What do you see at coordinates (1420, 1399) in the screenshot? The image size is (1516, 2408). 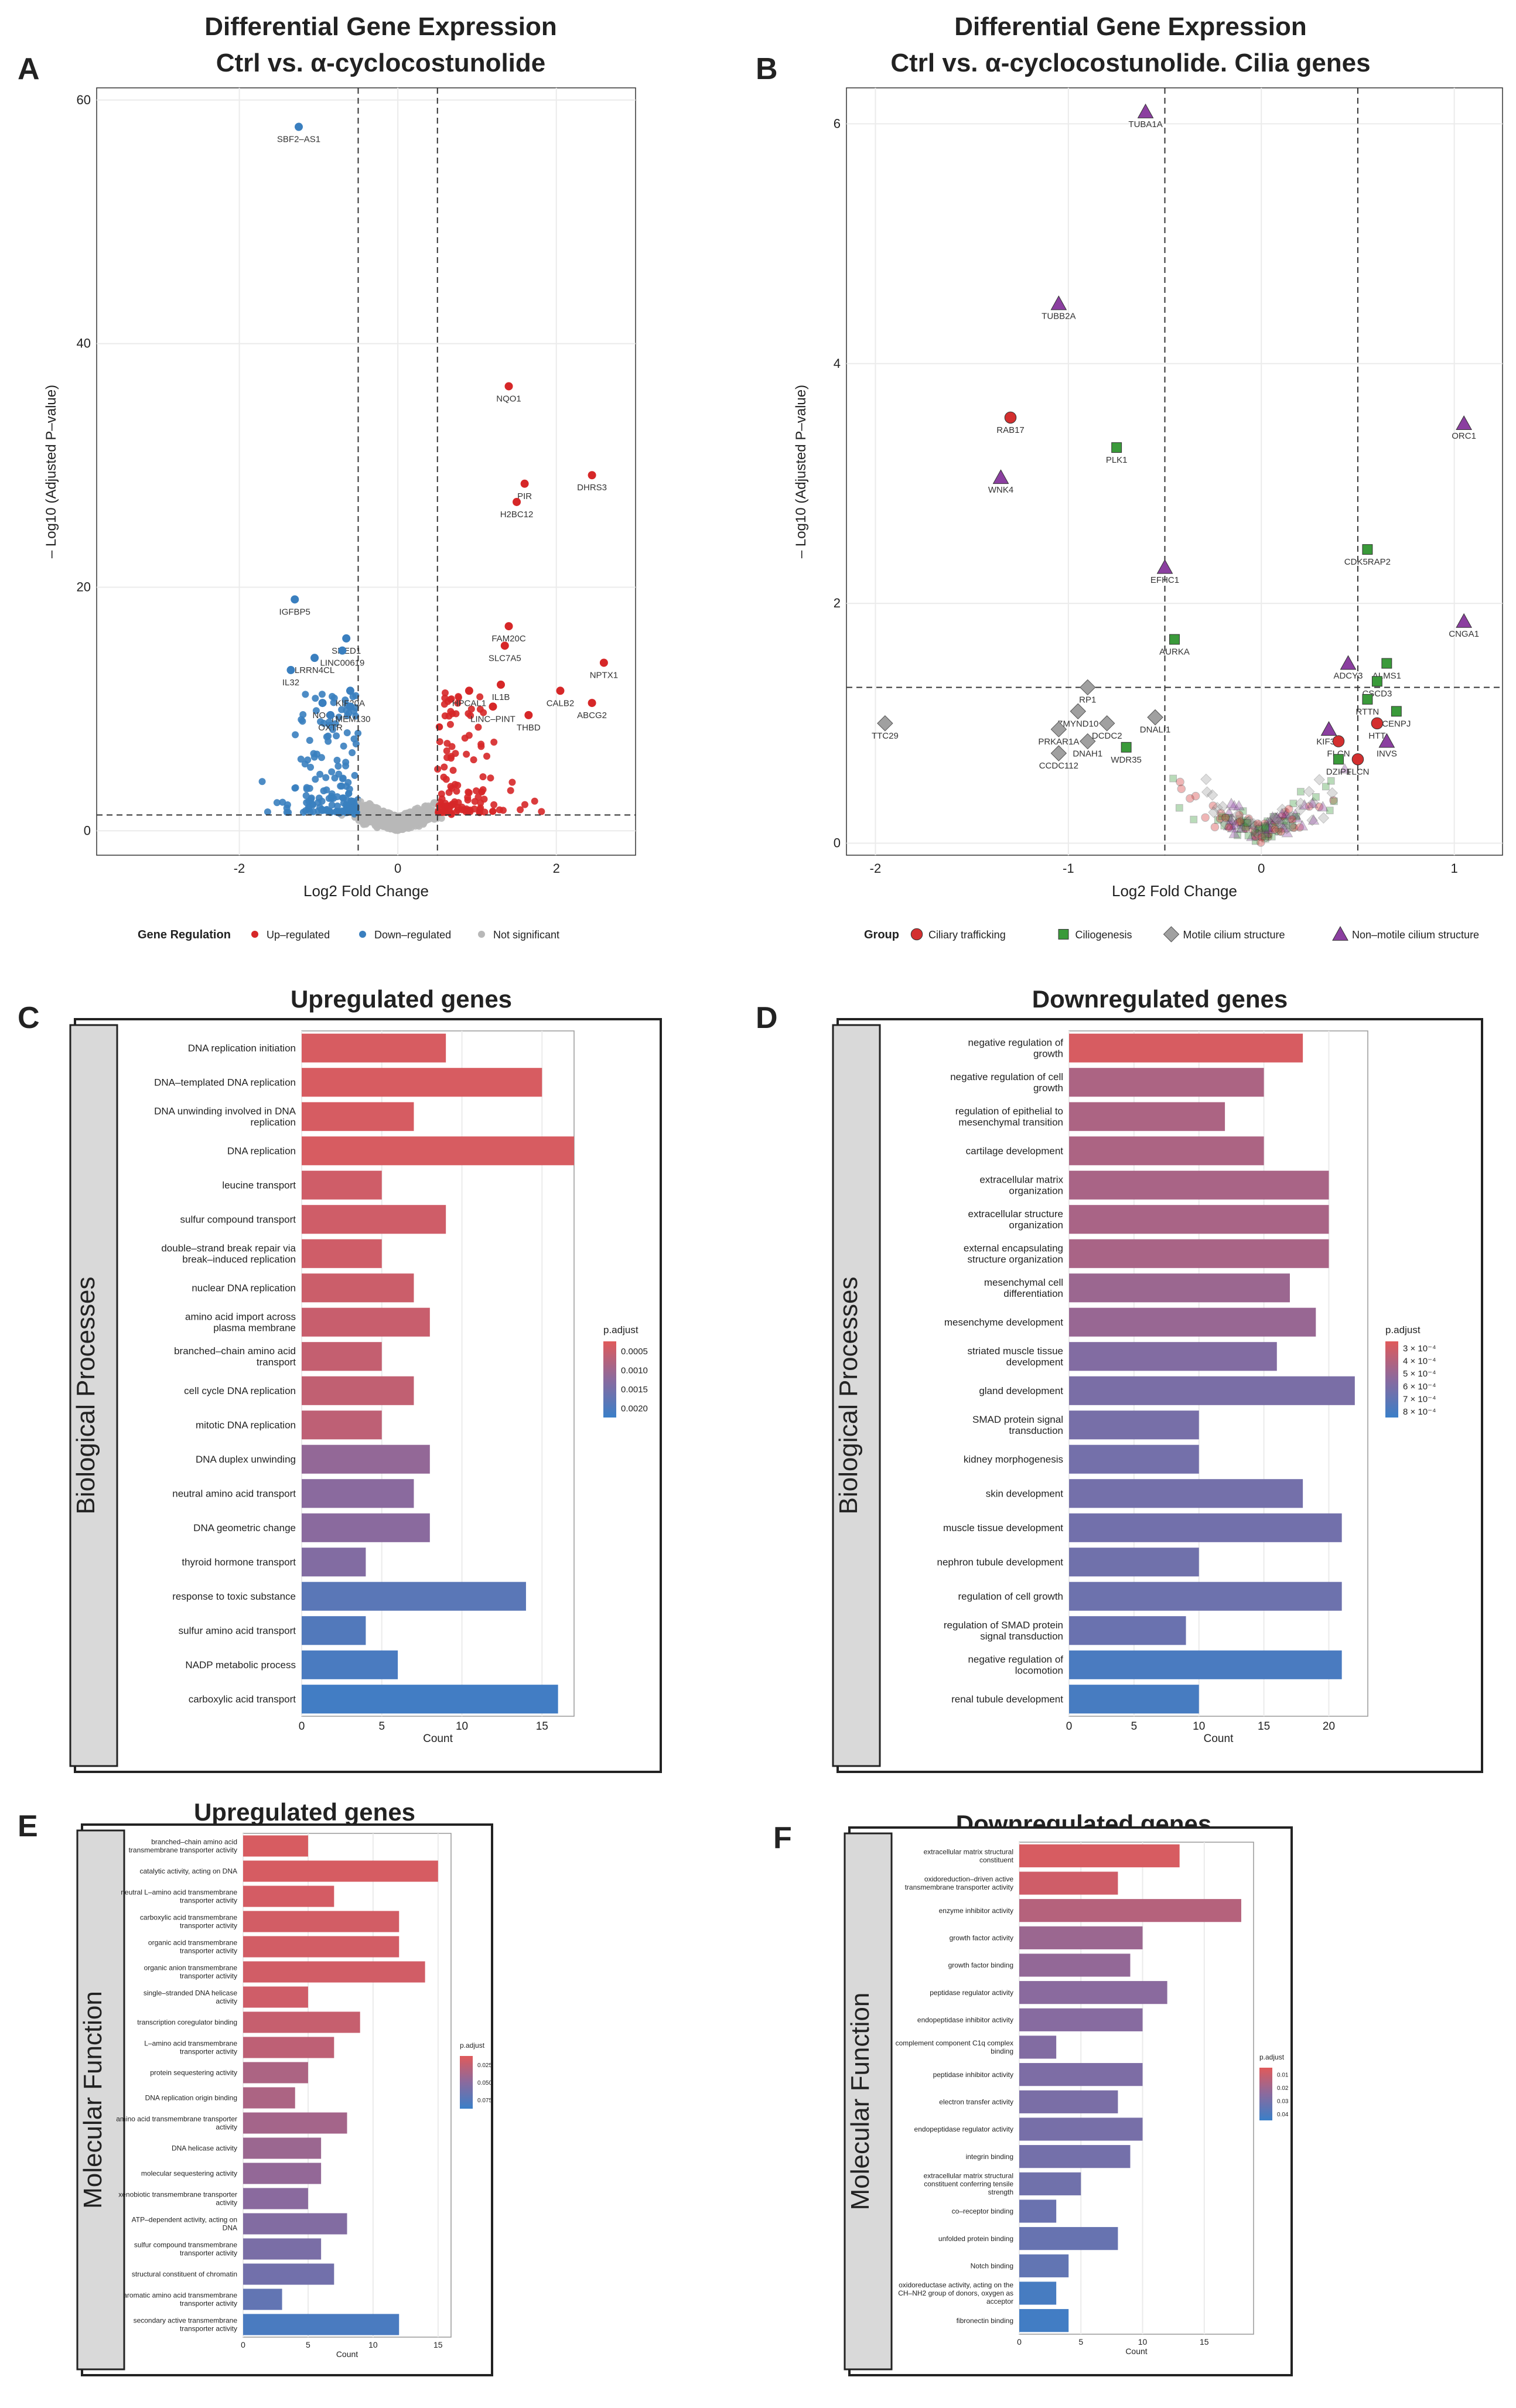 I see `legend-tick: 7 × 10⁻⁴` at bounding box center [1420, 1399].